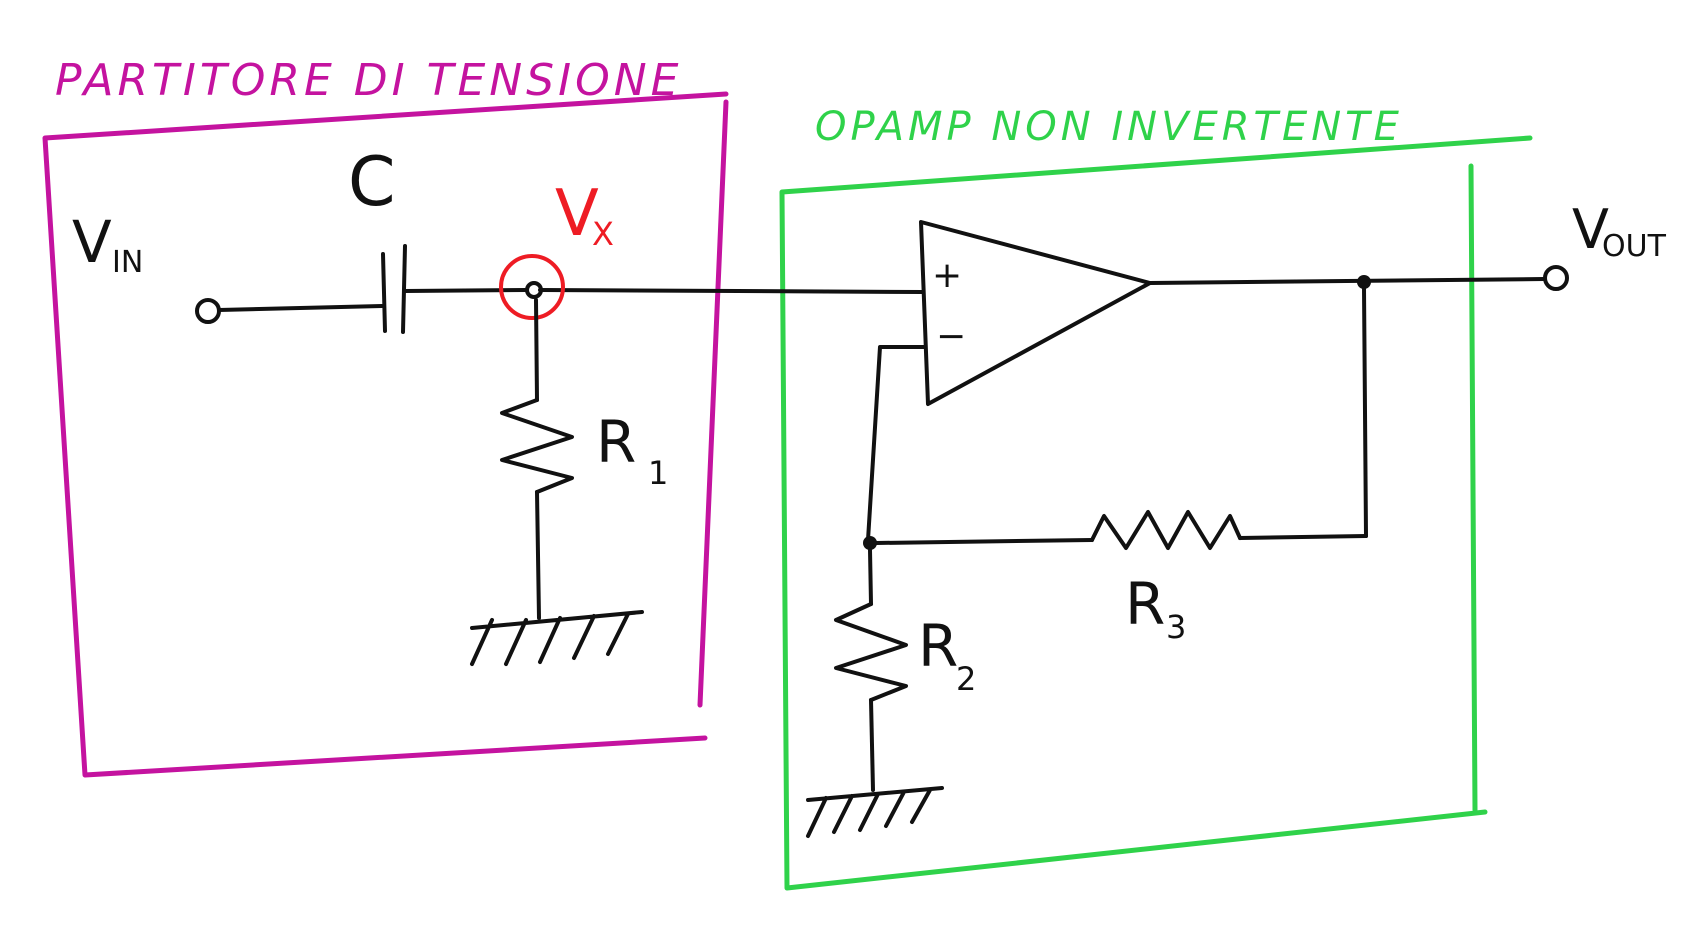 The width and height of the screenshot is (1704, 926). Describe the element at coordinates (404, 289) in the screenshot. I see `capacitor-plate-right` at that location.